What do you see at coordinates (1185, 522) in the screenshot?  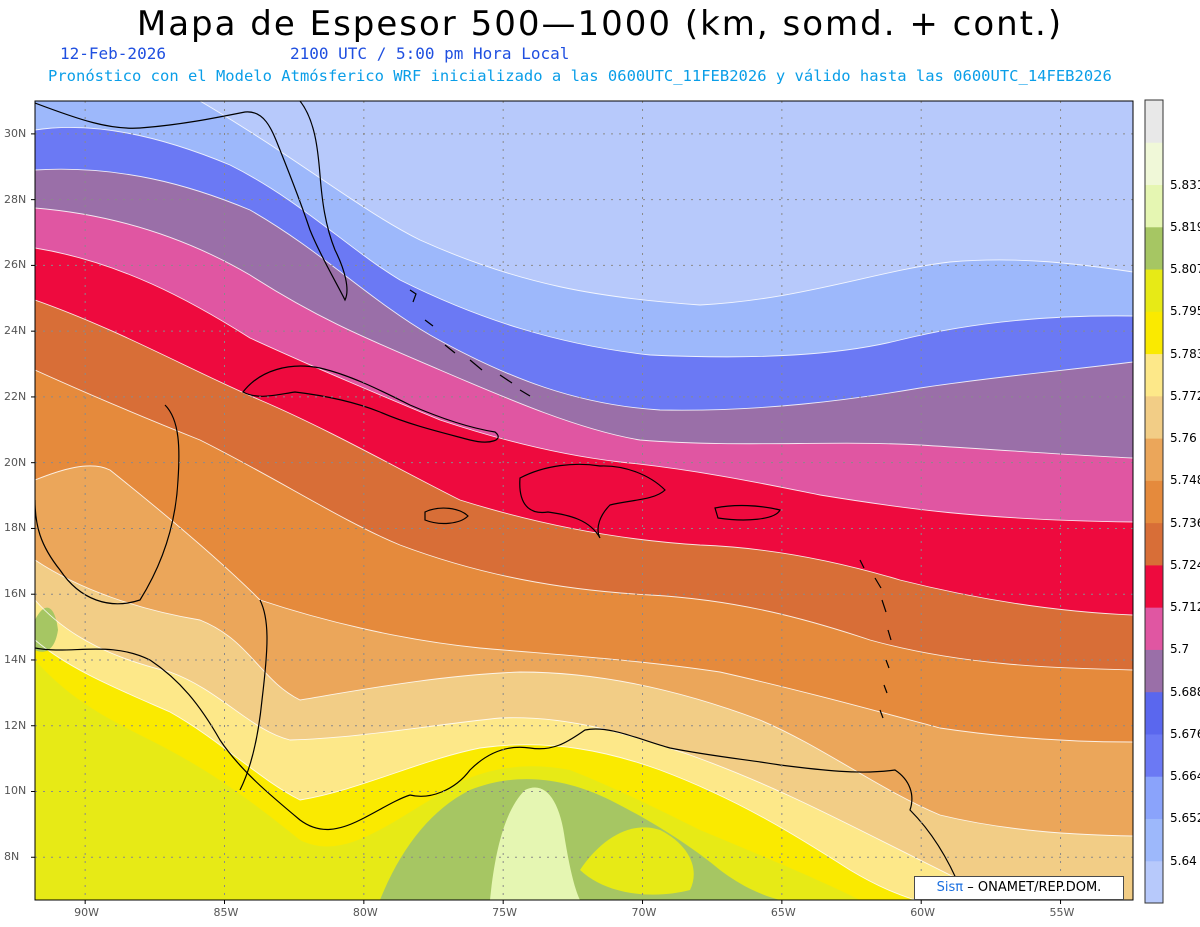 I see `colorbar-level-label: 5.736` at bounding box center [1185, 522].